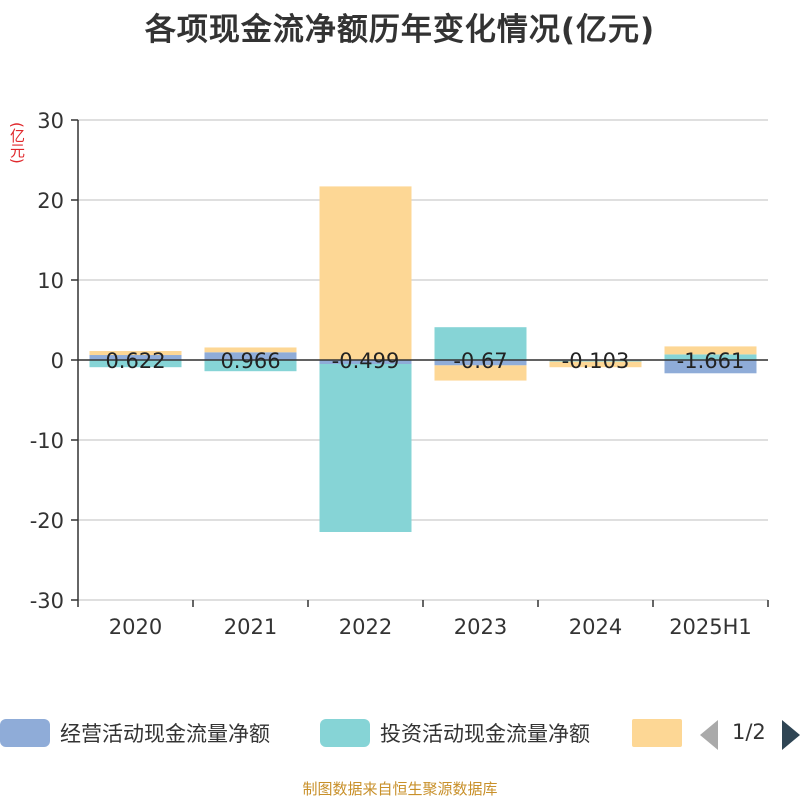  I want to click on chart-title: 各项现金流净额历年变化情况(亿元), so click(400, 30).